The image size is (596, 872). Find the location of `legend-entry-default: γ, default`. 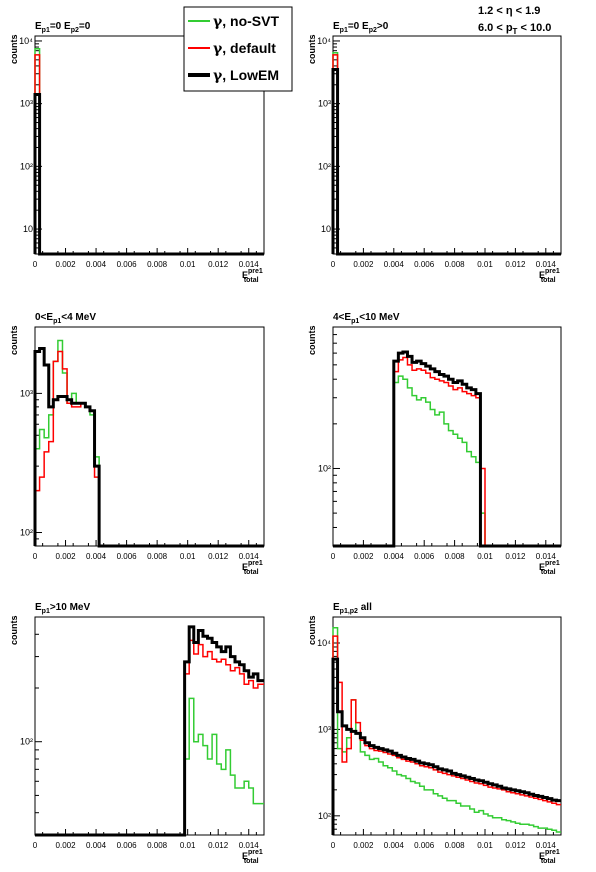

legend-entry-default: γ, default is located at coordinates (232, 48).